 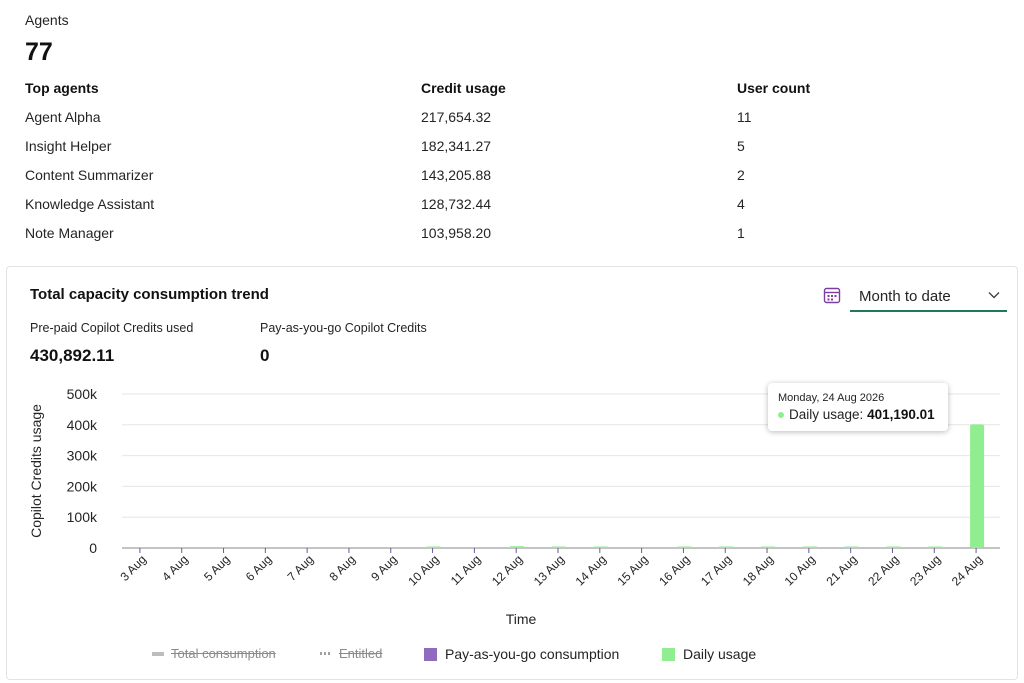 I want to click on chevron-down-icon, so click(x=994, y=295).